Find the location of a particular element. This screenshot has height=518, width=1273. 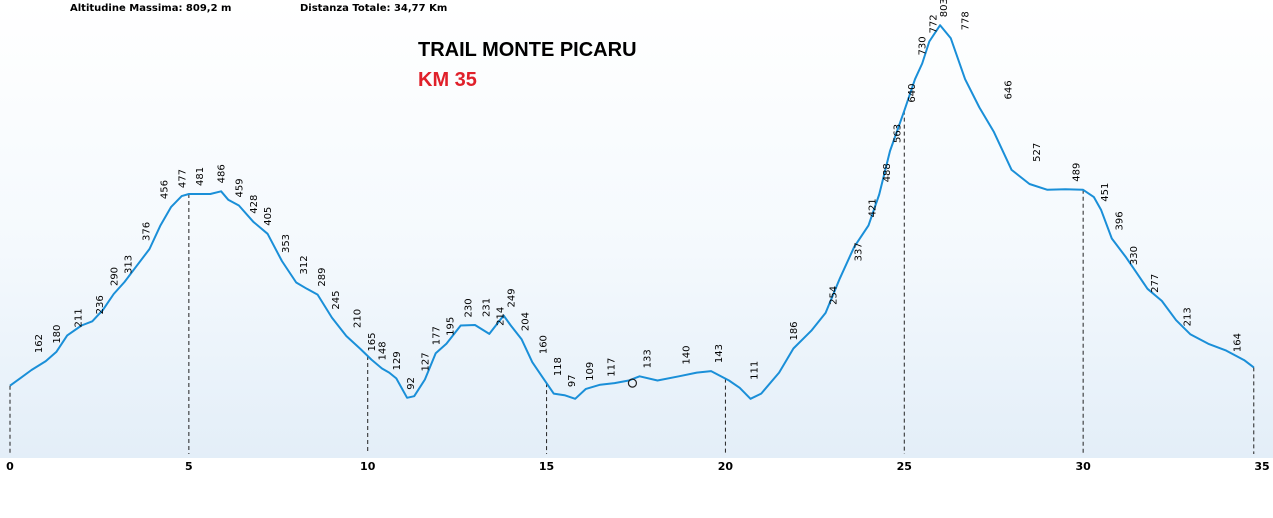

elevation-label: 803 is located at coordinates (944, 8).